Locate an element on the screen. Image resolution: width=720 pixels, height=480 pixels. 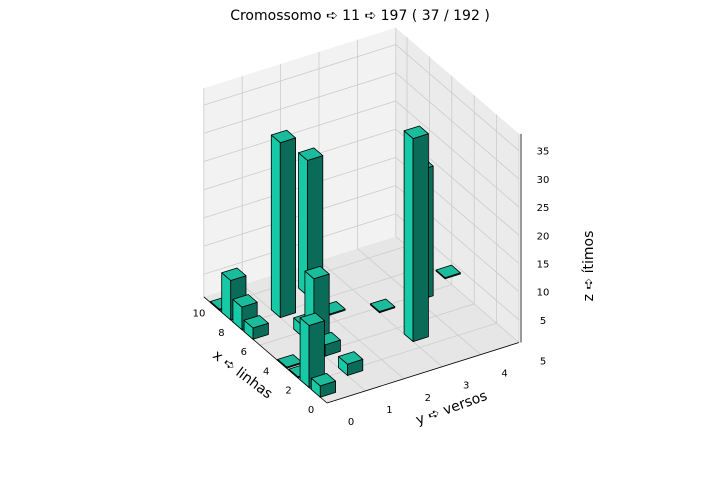
z-tick-label: 10 is located at coordinates (543, 293).